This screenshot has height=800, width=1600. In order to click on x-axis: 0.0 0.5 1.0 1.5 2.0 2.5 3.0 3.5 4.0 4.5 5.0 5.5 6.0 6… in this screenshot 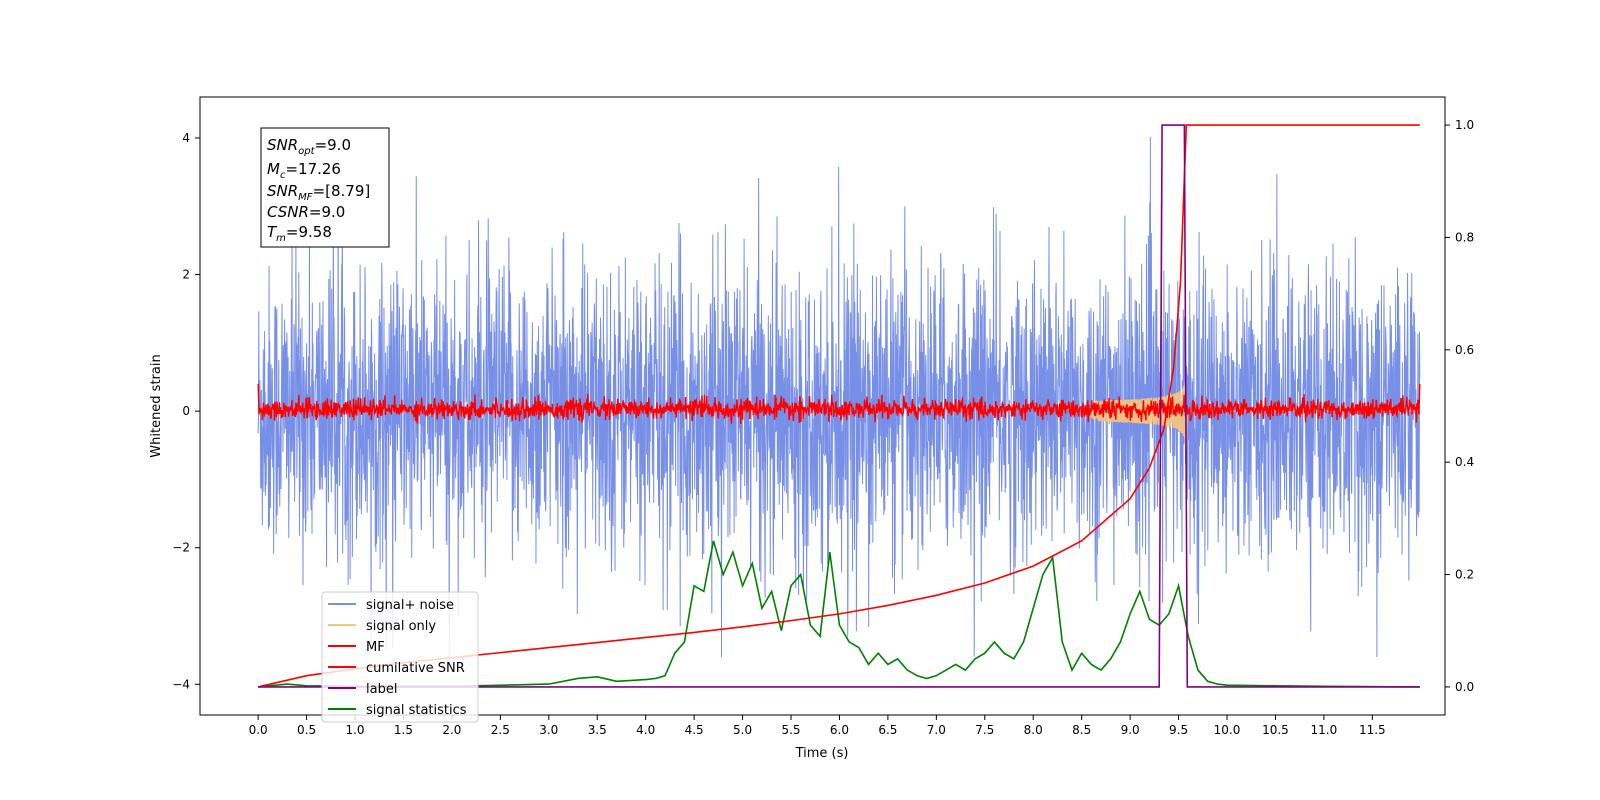, I will do `click(817, 726)`.